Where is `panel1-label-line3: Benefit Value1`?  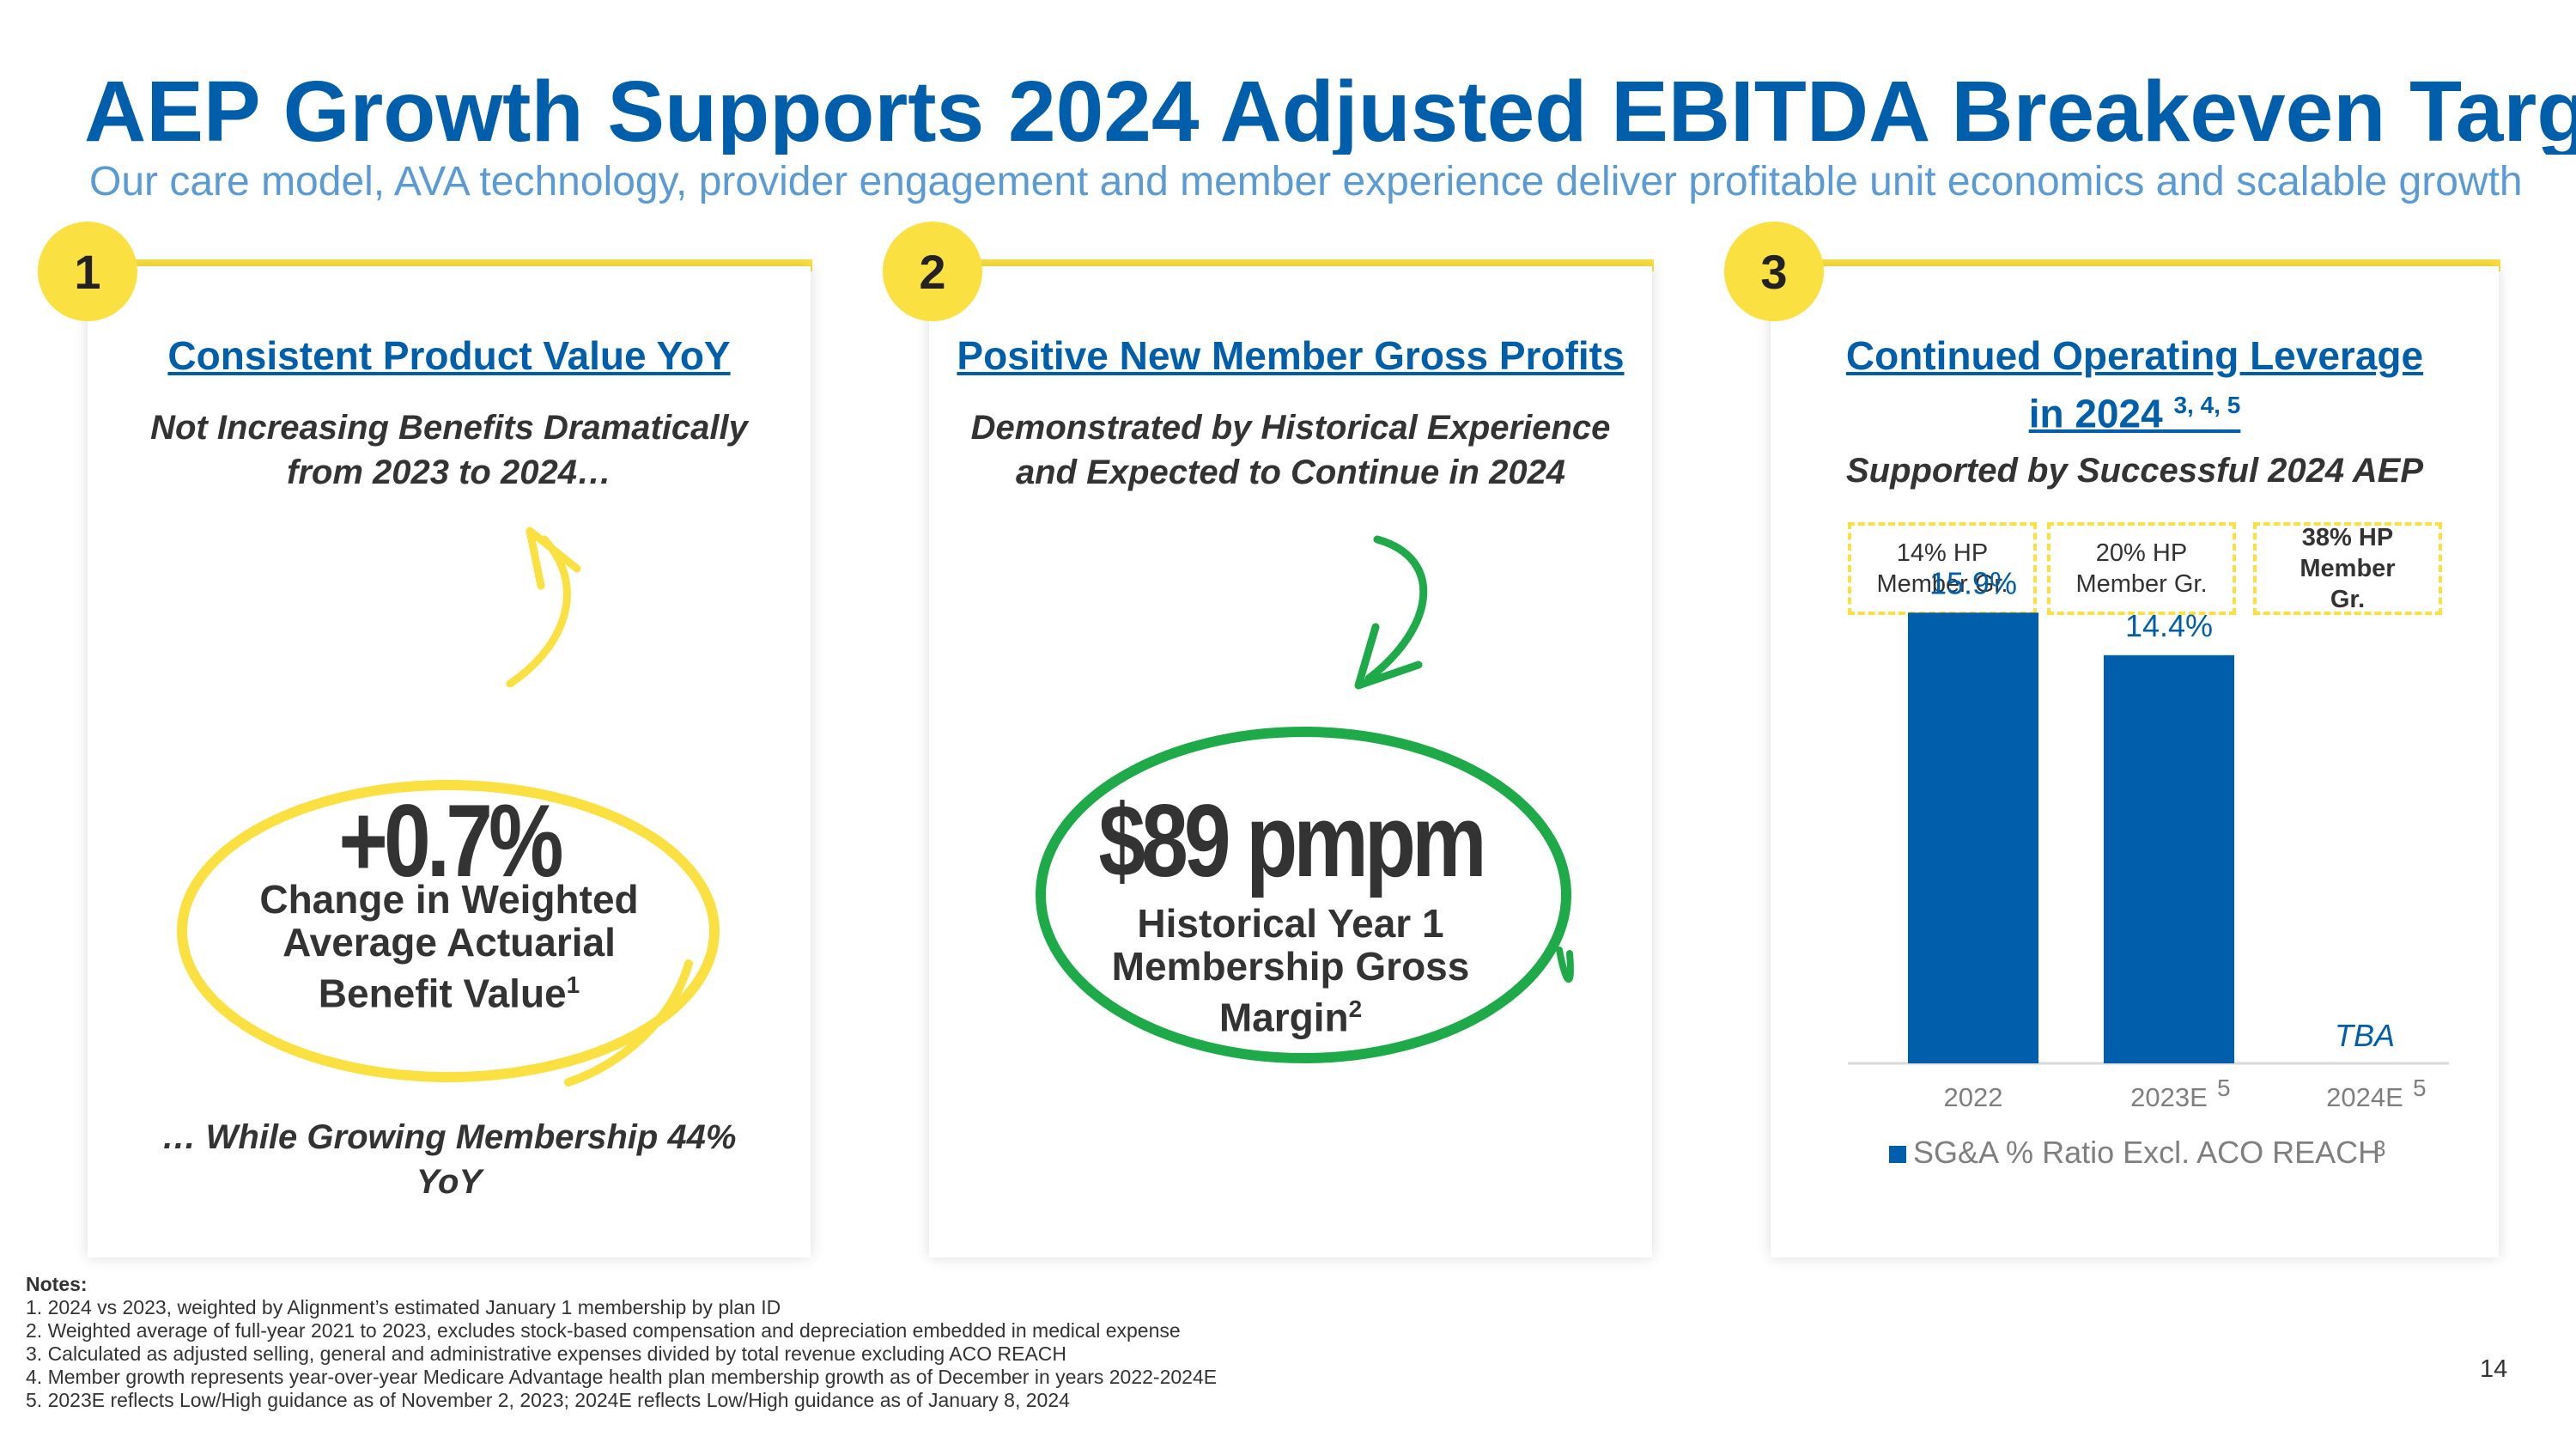
panel1-label-line3: Benefit Value1 is located at coordinates (450, 989).